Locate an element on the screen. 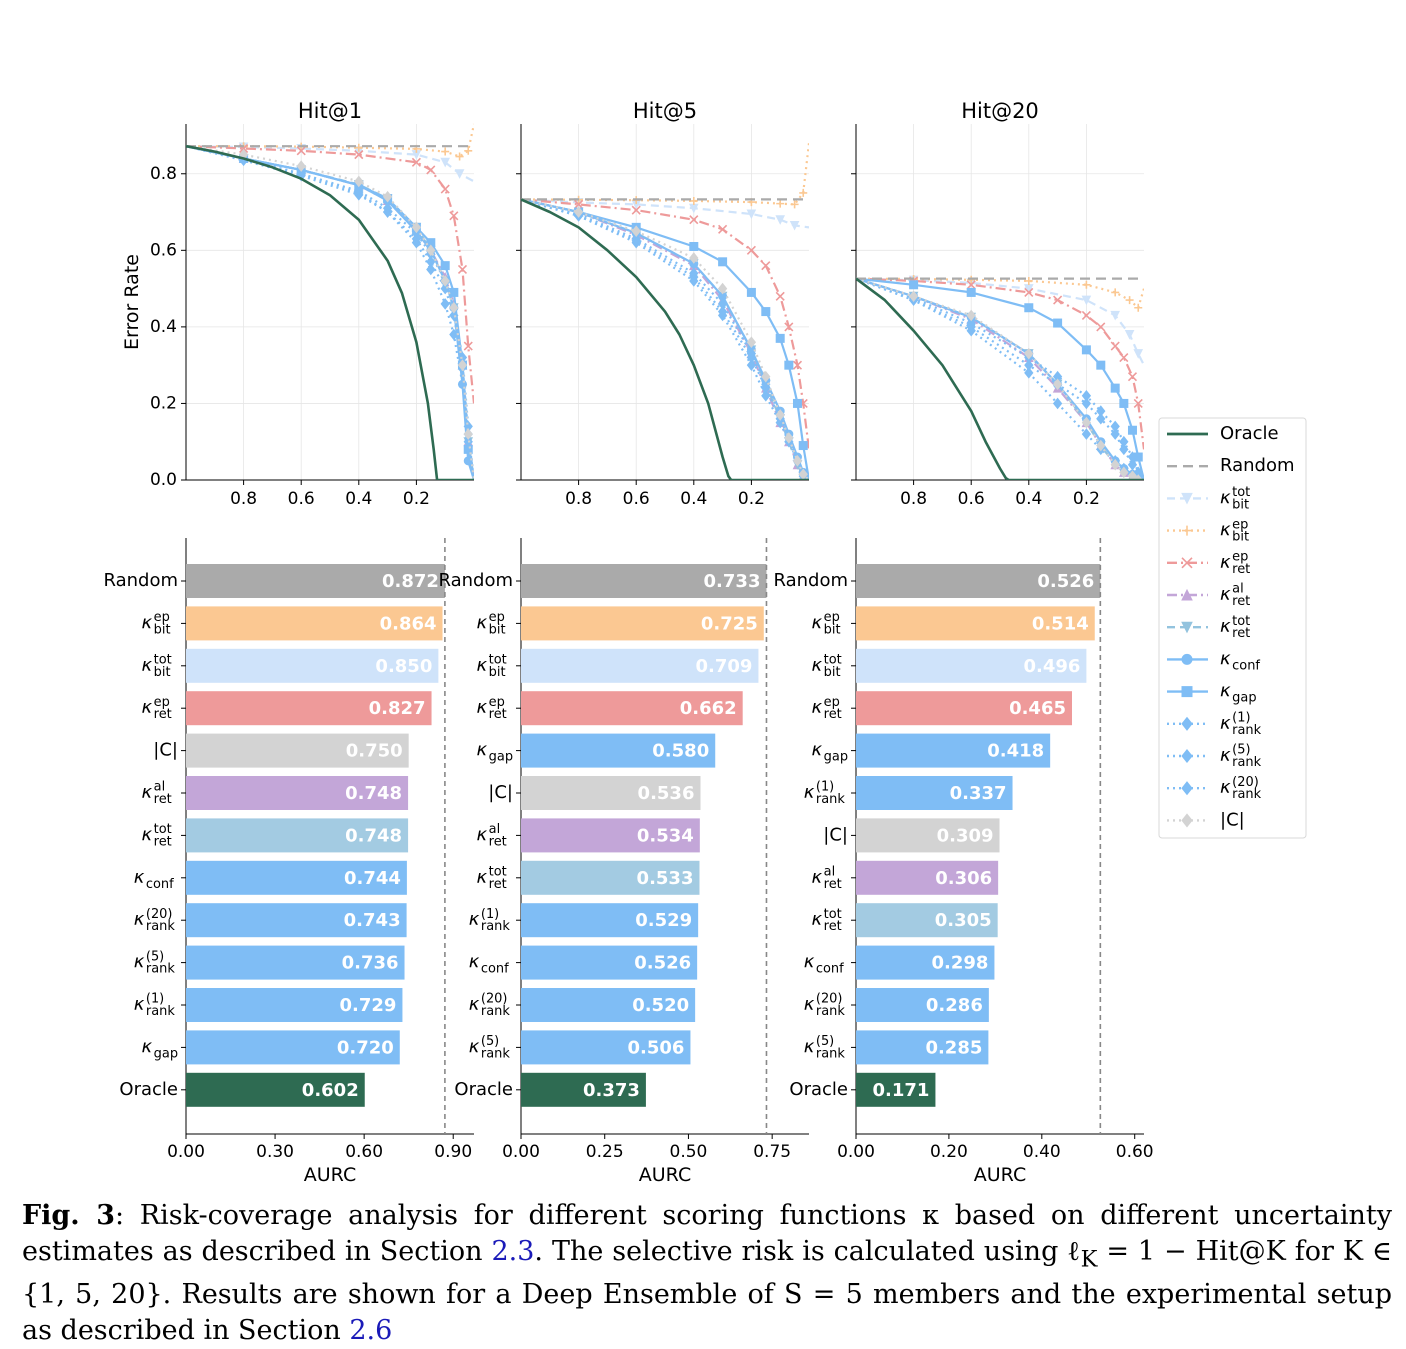 This screenshot has width=1406, height=1349. series-csize is located at coordinates (330, 312).